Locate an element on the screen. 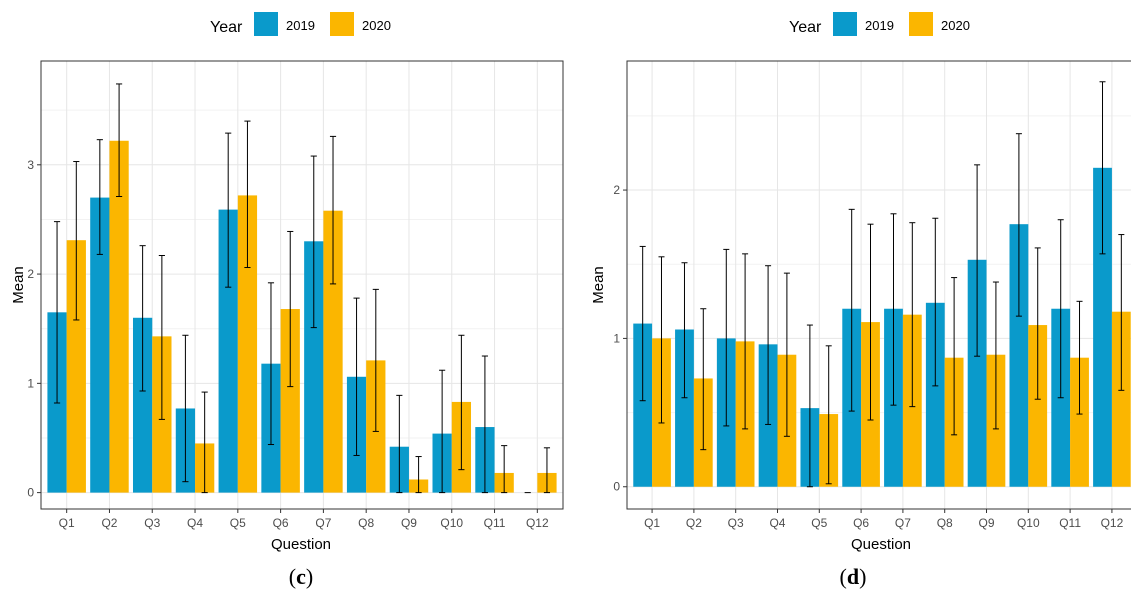 Image resolution: width=1131 pixels, height=592 pixels. bar-2020-Q2 is located at coordinates (119, 316).